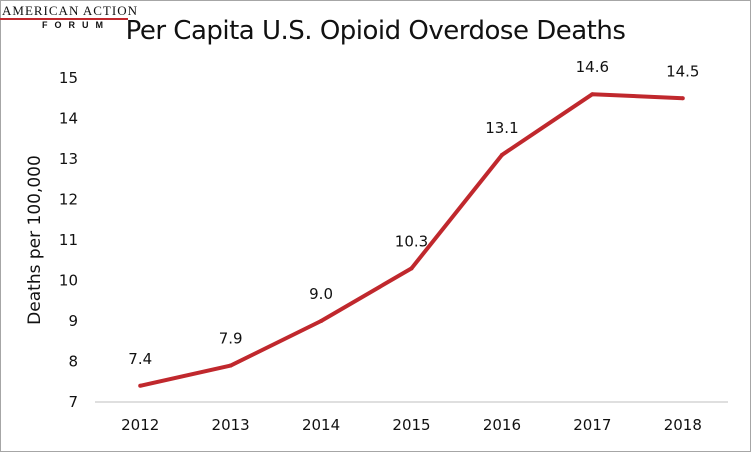 Image resolution: width=751 pixels, height=452 pixels. Describe the element at coordinates (231, 339) in the screenshot. I see `data-label: 7.9` at that location.